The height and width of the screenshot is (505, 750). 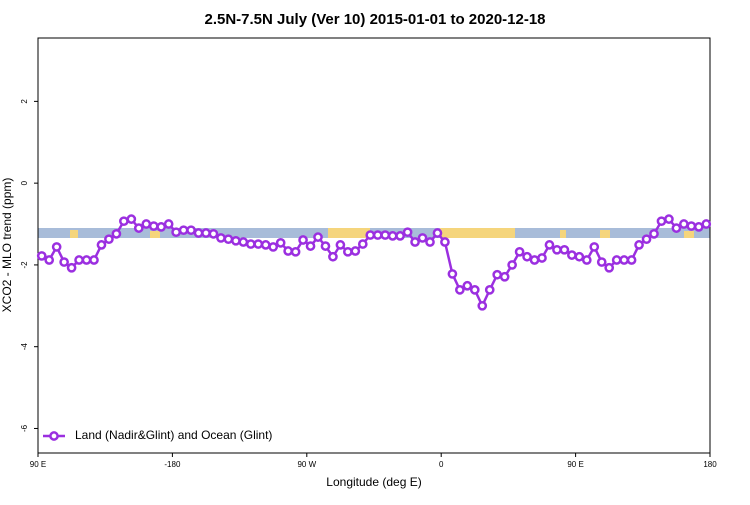 I want to click on y-tick-label: 2, so click(x=24, y=101).